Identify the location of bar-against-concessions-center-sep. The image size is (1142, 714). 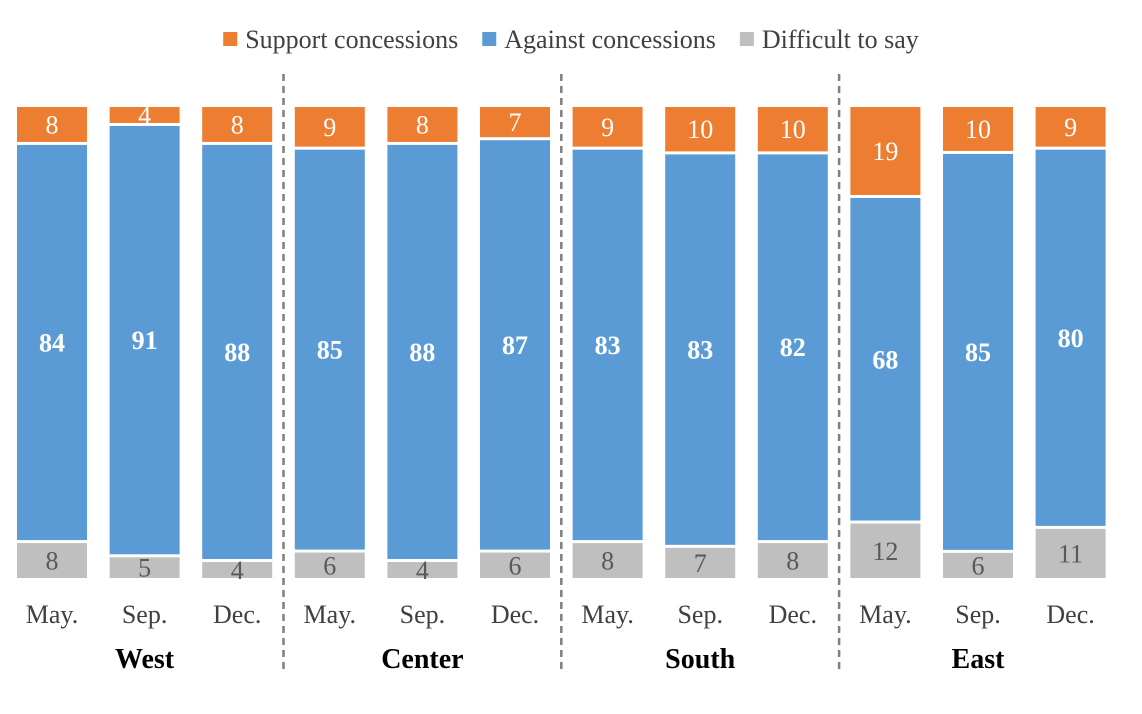
(422, 352).